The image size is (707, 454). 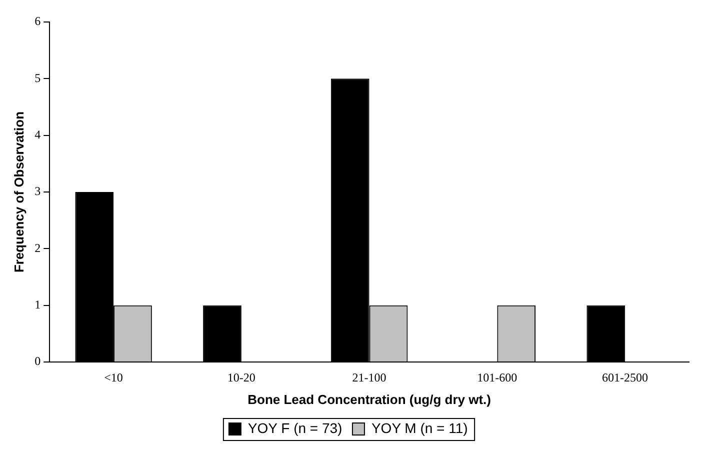 What do you see at coordinates (295, 428) in the screenshot?
I see `legend-label: YOY F (n = 73)` at bounding box center [295, 428].